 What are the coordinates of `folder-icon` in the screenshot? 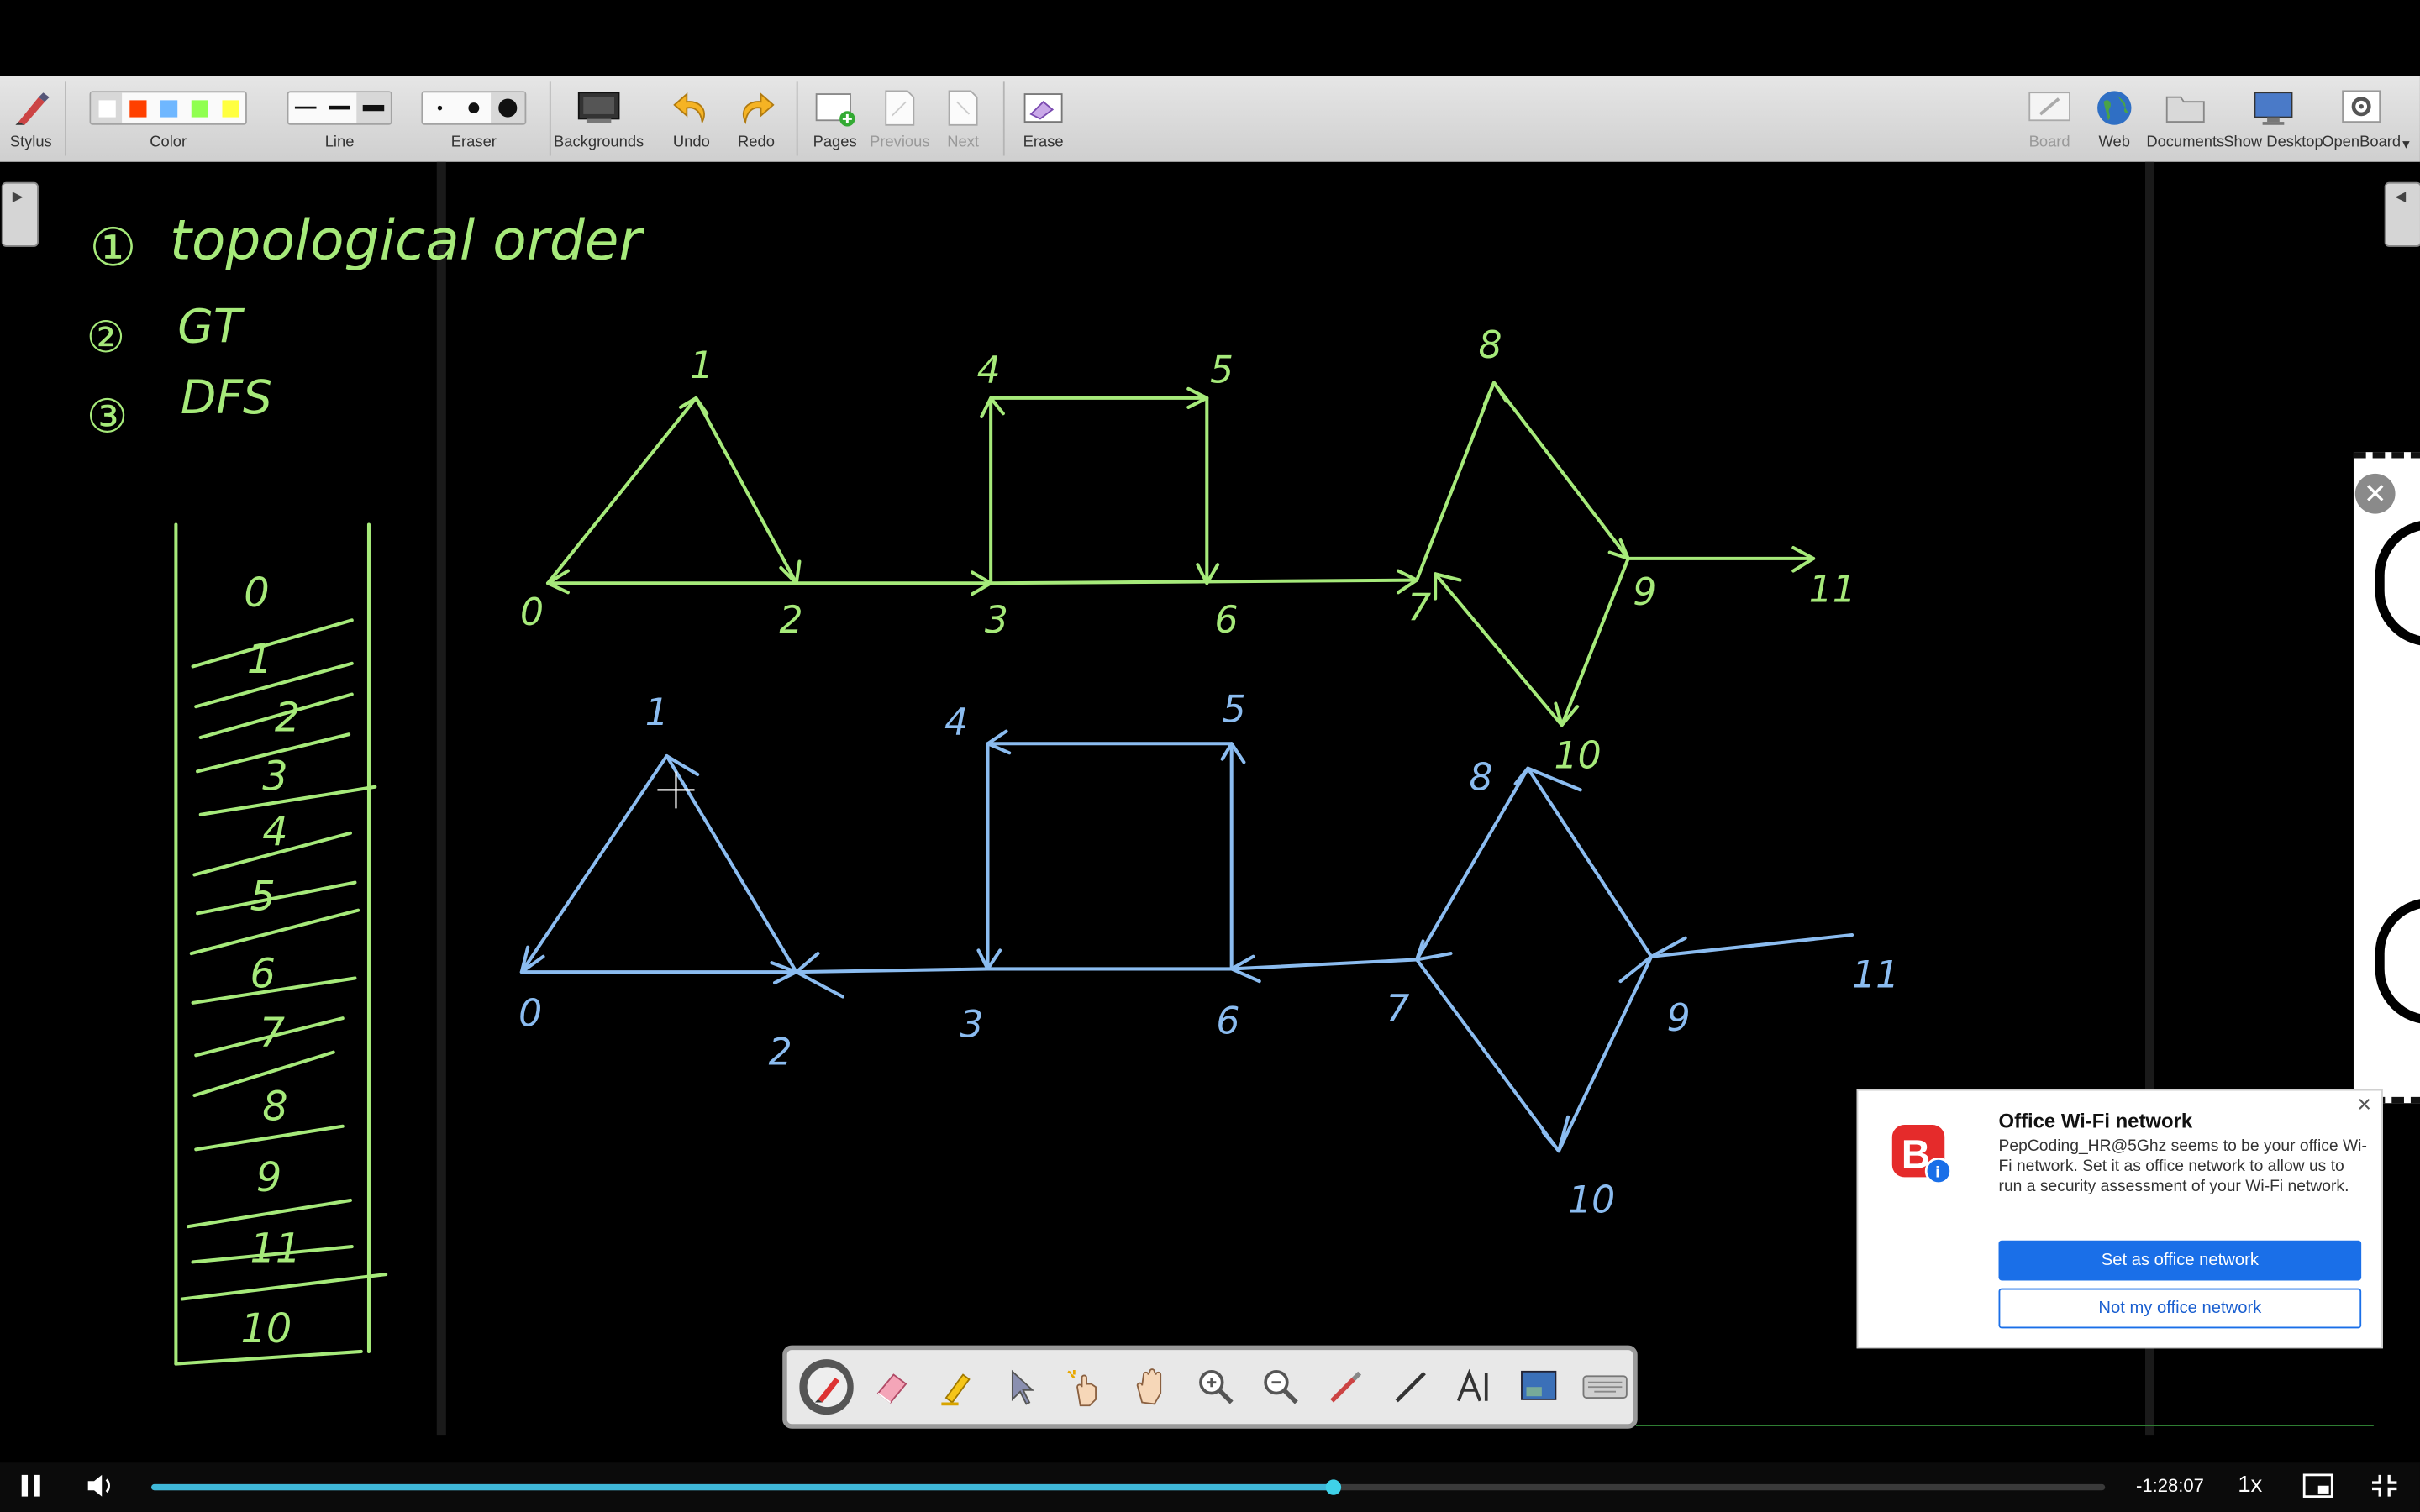 It's located at (2185, 108).